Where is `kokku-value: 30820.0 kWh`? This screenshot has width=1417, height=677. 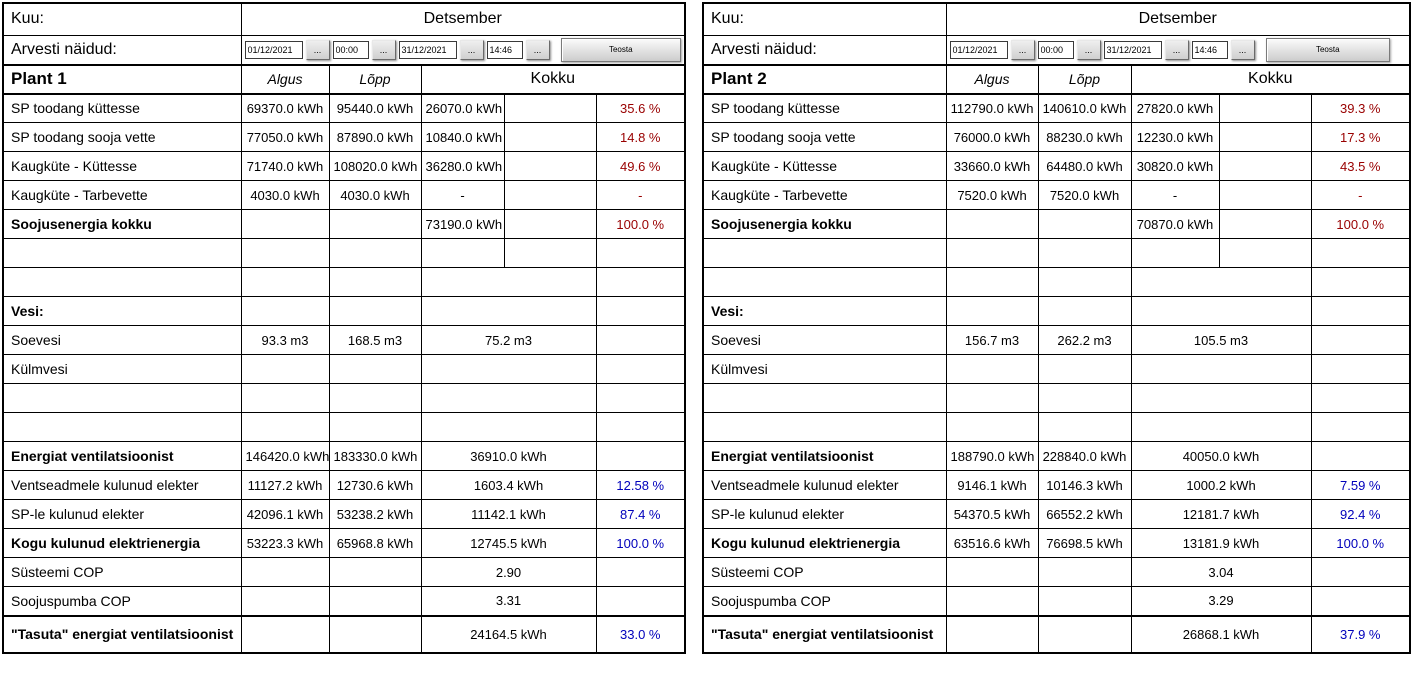
kokku-value: 30820.0 kWh is located at coordinates (1175, 166).